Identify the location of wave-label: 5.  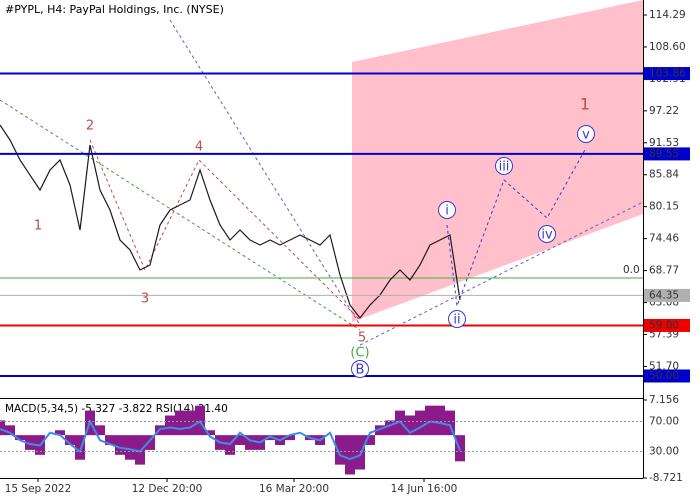
(362, 338).